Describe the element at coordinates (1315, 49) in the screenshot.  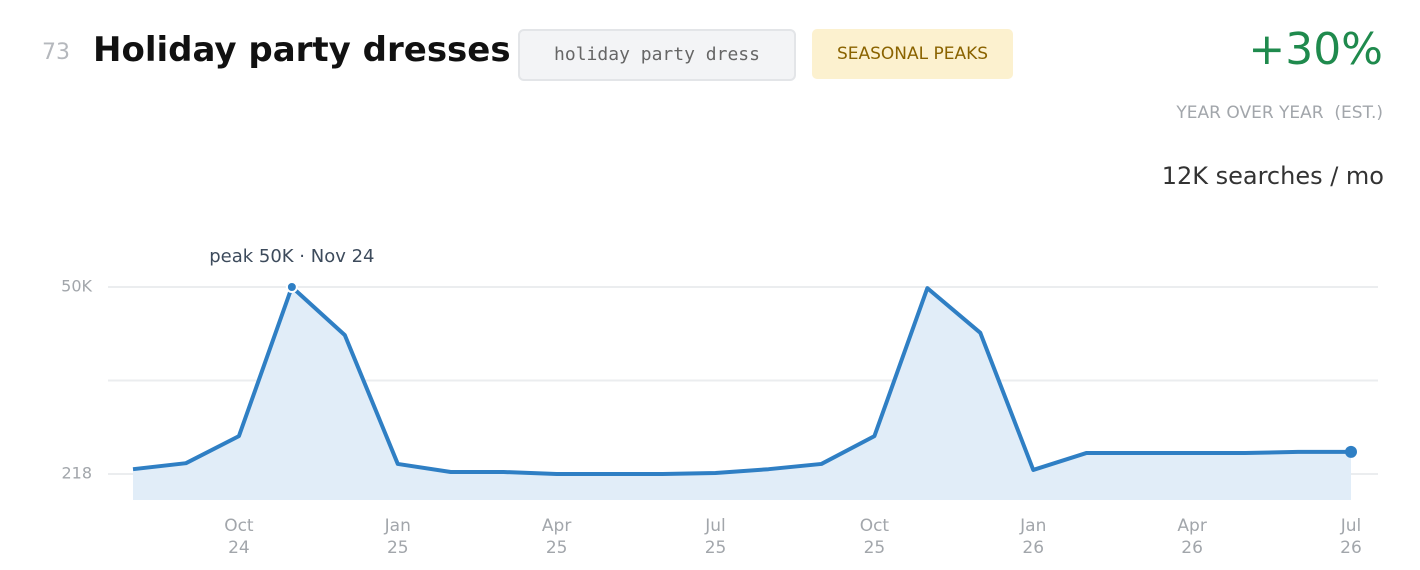
I see `growth: +30%` at that location.